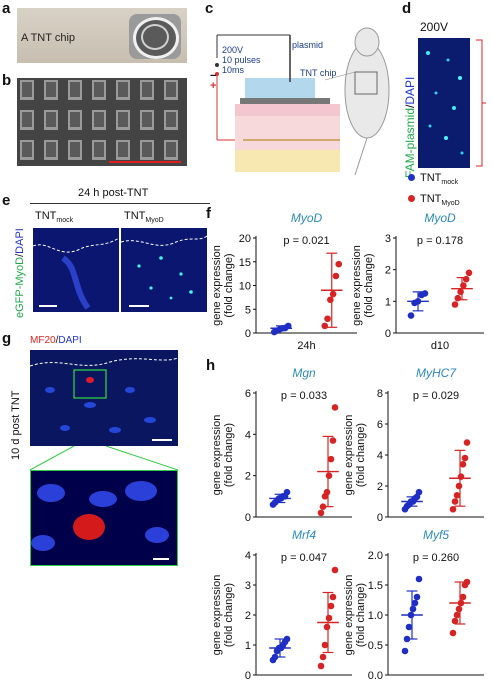  Describe the element at coordinates (76, 273) in the screenshot. I see `mock-texture` at that location.